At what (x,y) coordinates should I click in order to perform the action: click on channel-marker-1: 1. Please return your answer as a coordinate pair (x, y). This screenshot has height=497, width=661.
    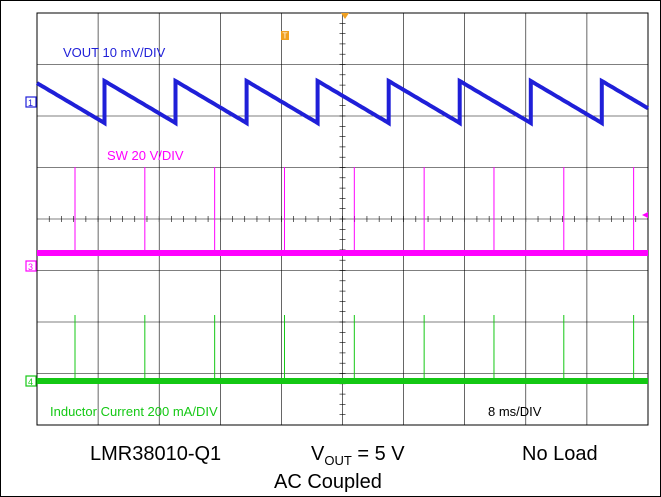
    Looking at the image, I should click on (31, 102).